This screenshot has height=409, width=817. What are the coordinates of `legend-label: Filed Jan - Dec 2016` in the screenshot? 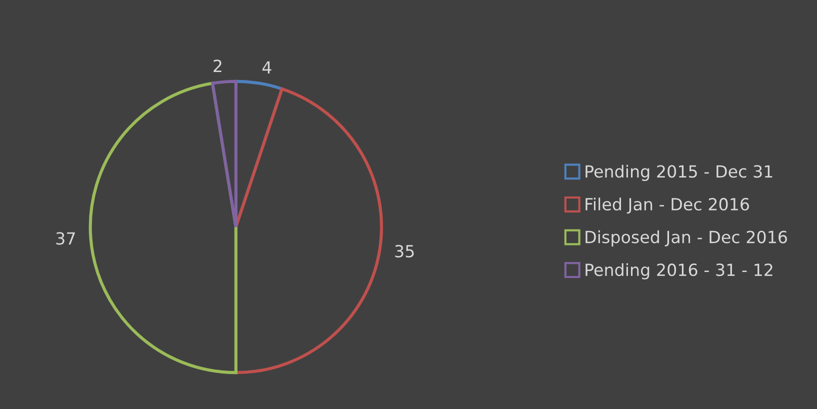 It's located at (668, 206).